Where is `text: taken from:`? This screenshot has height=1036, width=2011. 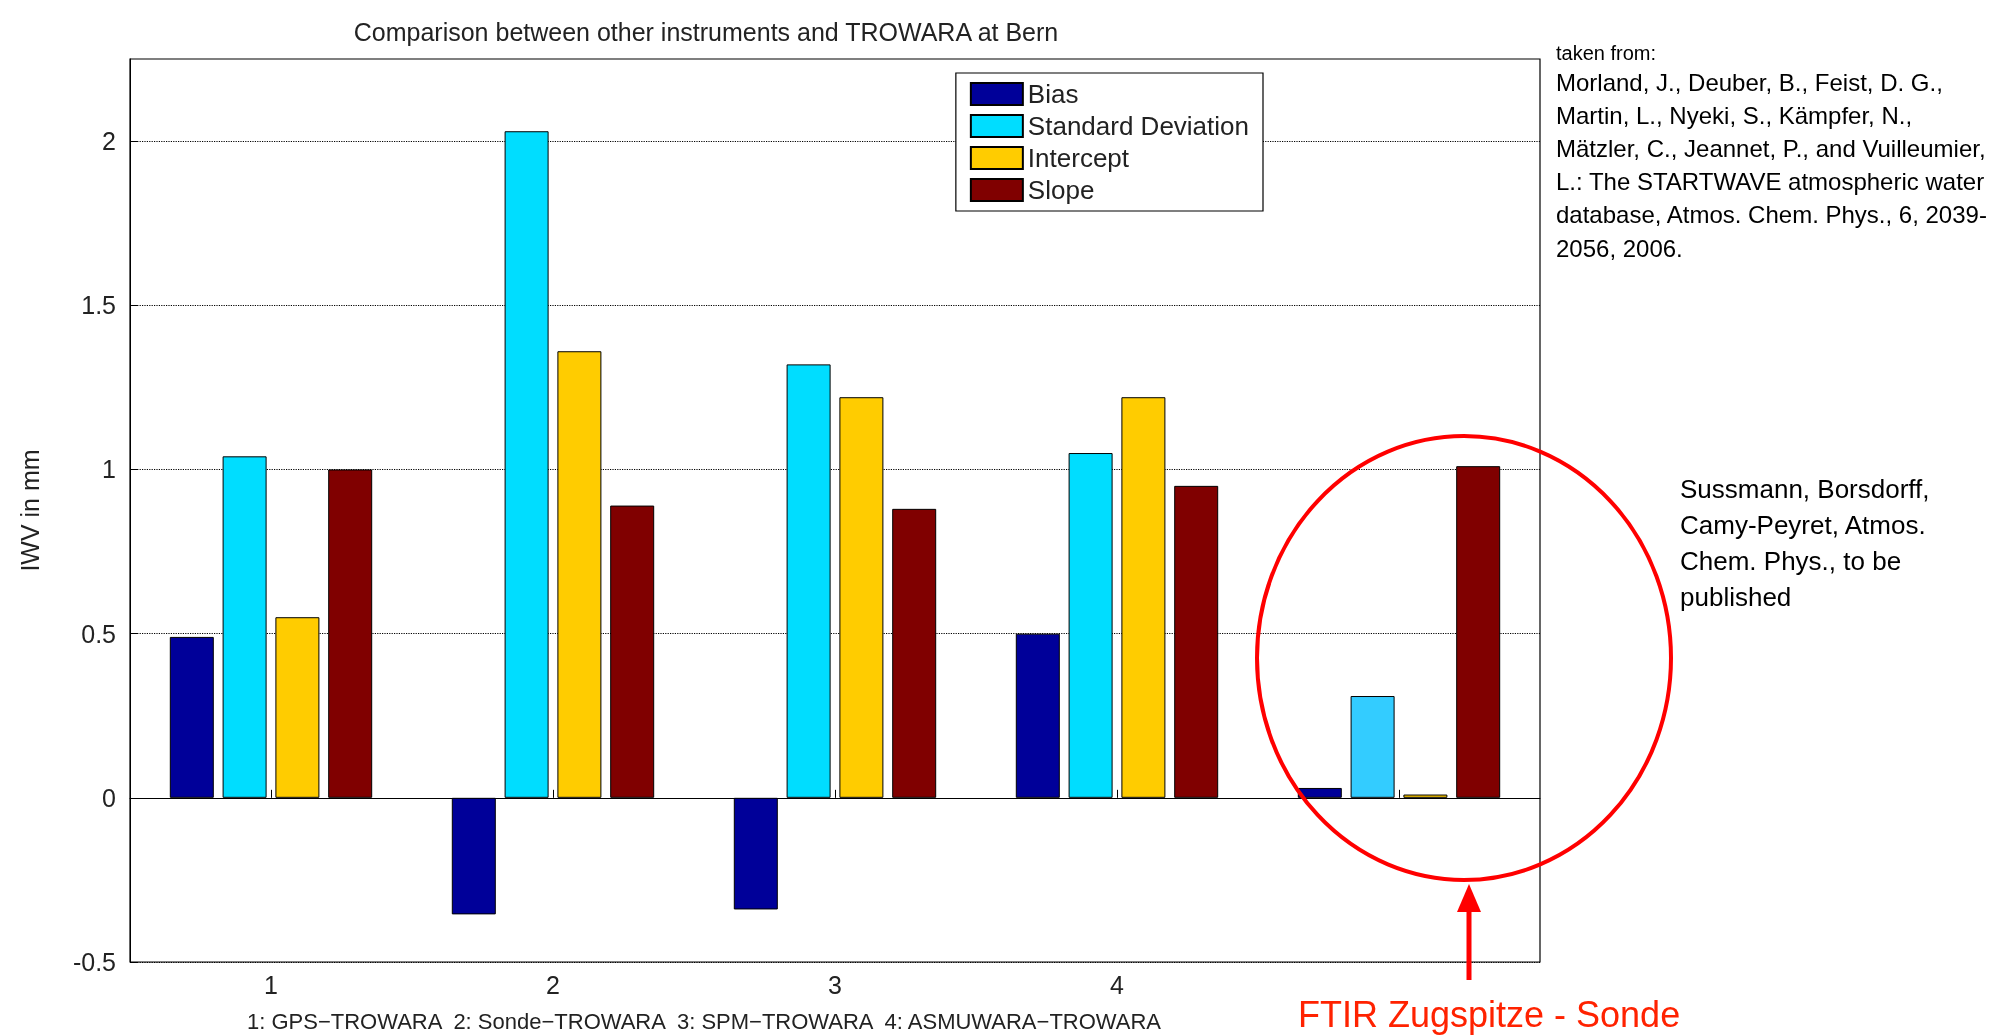
text: taken from: is located at coordinates (1607, 53).